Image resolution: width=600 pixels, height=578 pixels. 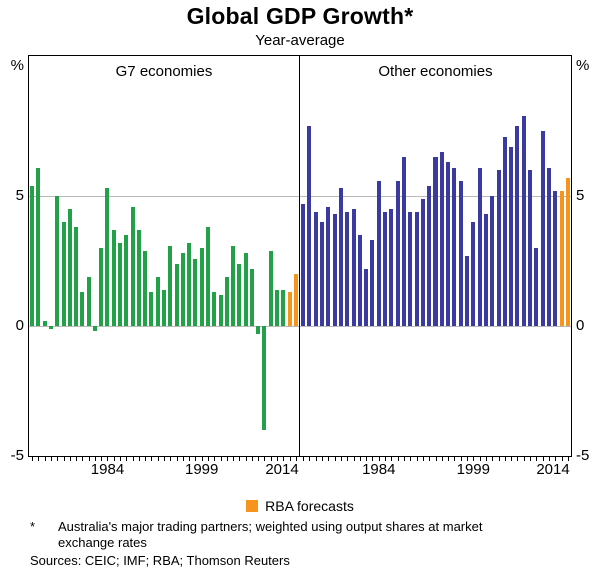 I want to click on bar-other-2012, so click(x=555, y=259).